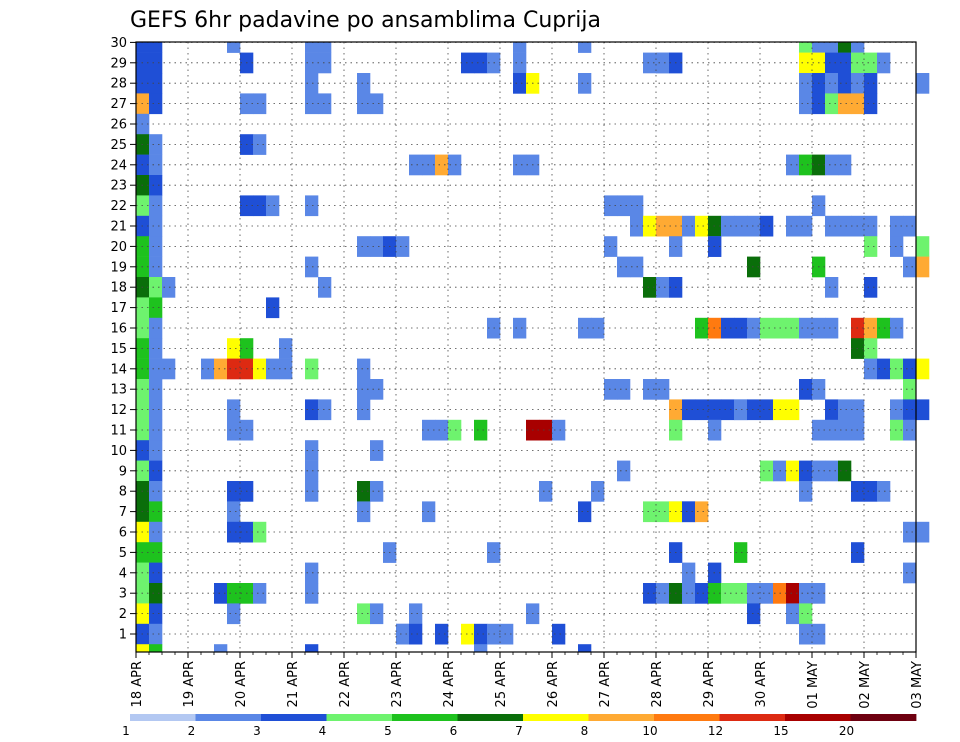  What do you see at coordinates (865, 685) in the screenshot?
I see `x-tick-label: 02 MAY` at bounding box center [865, 685].